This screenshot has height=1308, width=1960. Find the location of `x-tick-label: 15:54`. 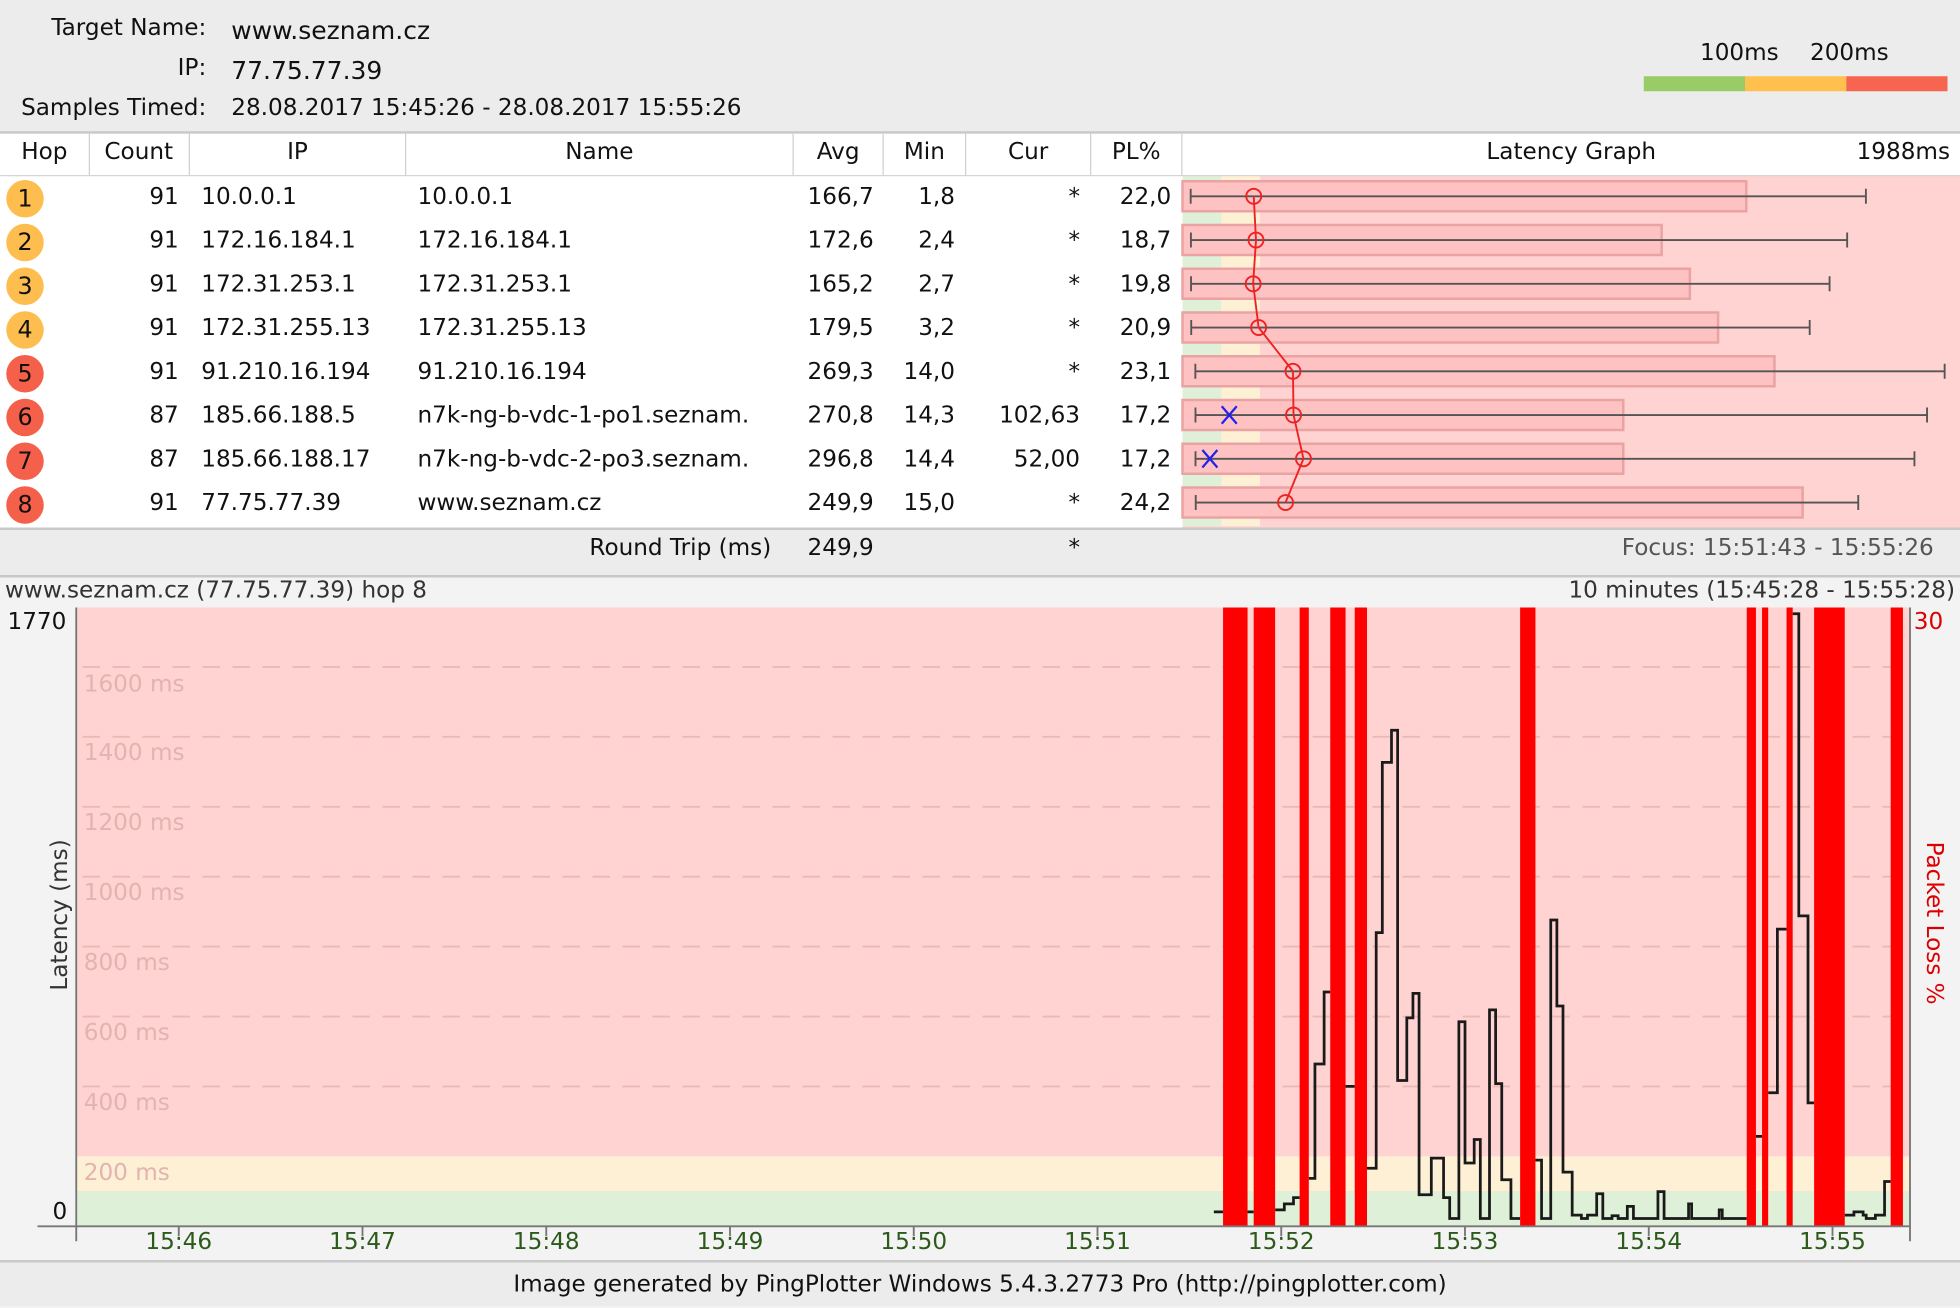

x-tick-label: 15:54 is located at coordinates (1649, 1242).